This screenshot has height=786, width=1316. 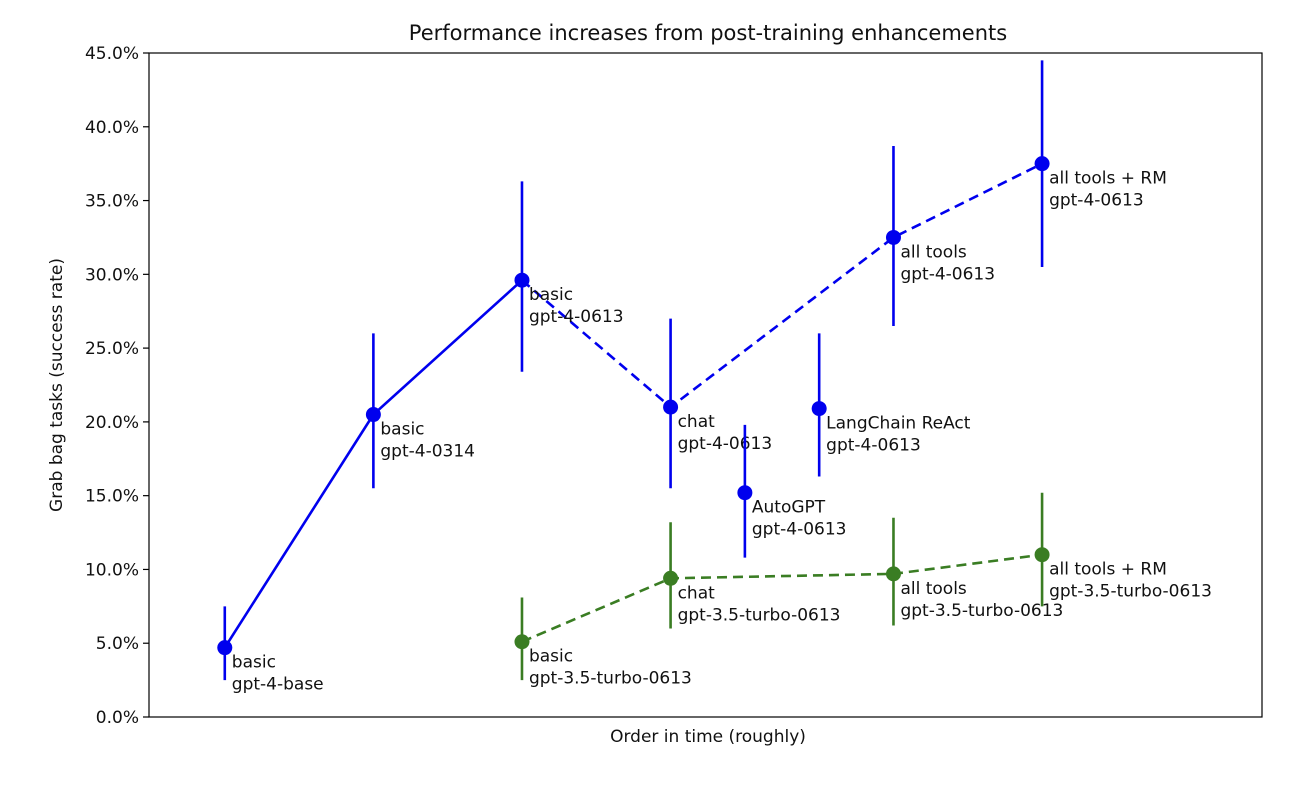 I want to click on y-tick-label: 20.0%, so click(x=112, y=423).